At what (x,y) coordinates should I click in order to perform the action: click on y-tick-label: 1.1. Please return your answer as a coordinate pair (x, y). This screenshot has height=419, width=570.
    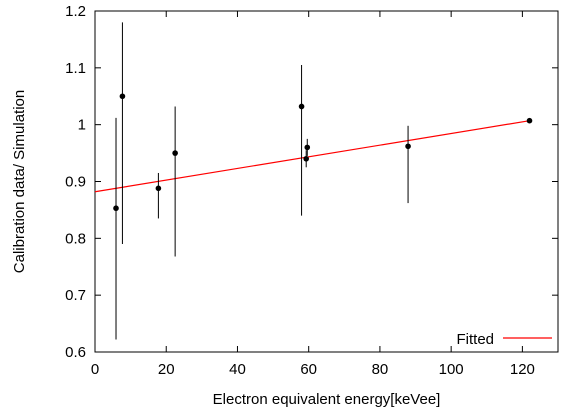
    Looking at the image, I should click on (75, 68).